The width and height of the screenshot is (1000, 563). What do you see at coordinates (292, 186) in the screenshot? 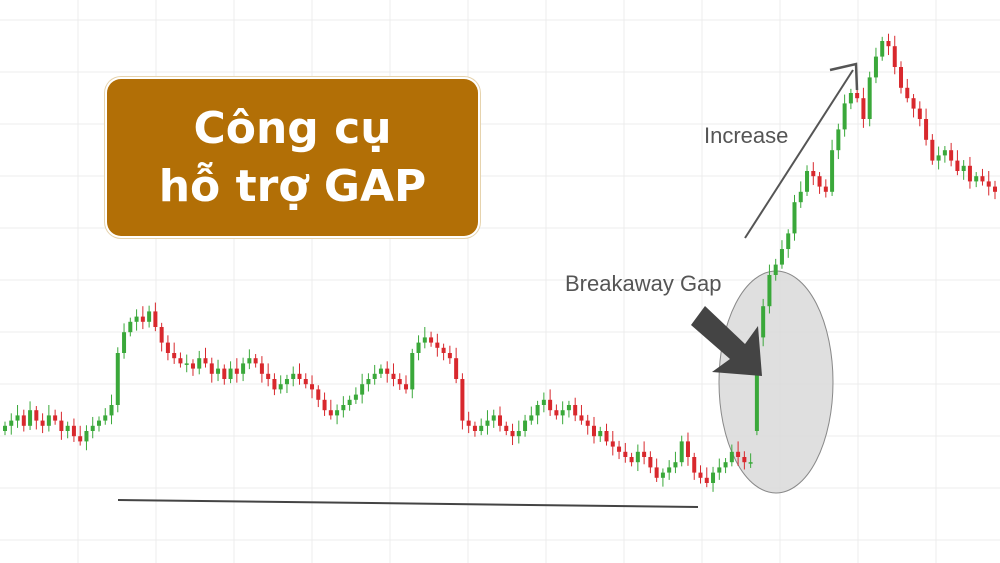
I see `title-line-2: hỗ trợ GAP` at bounding box center [292, 186].